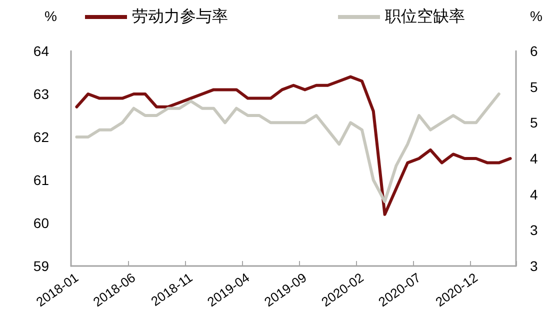 The height and width of the screenshot is (332, 550). Describe the element at coordinates (41, 51) in the screenshot. I see `y-tick-label: 64` at that location.